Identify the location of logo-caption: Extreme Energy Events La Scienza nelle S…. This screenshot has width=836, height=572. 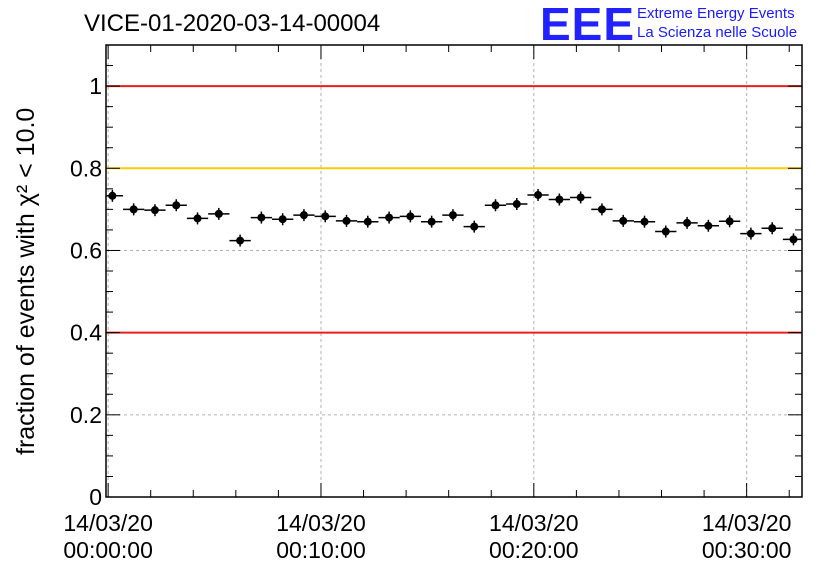
(717, 23).